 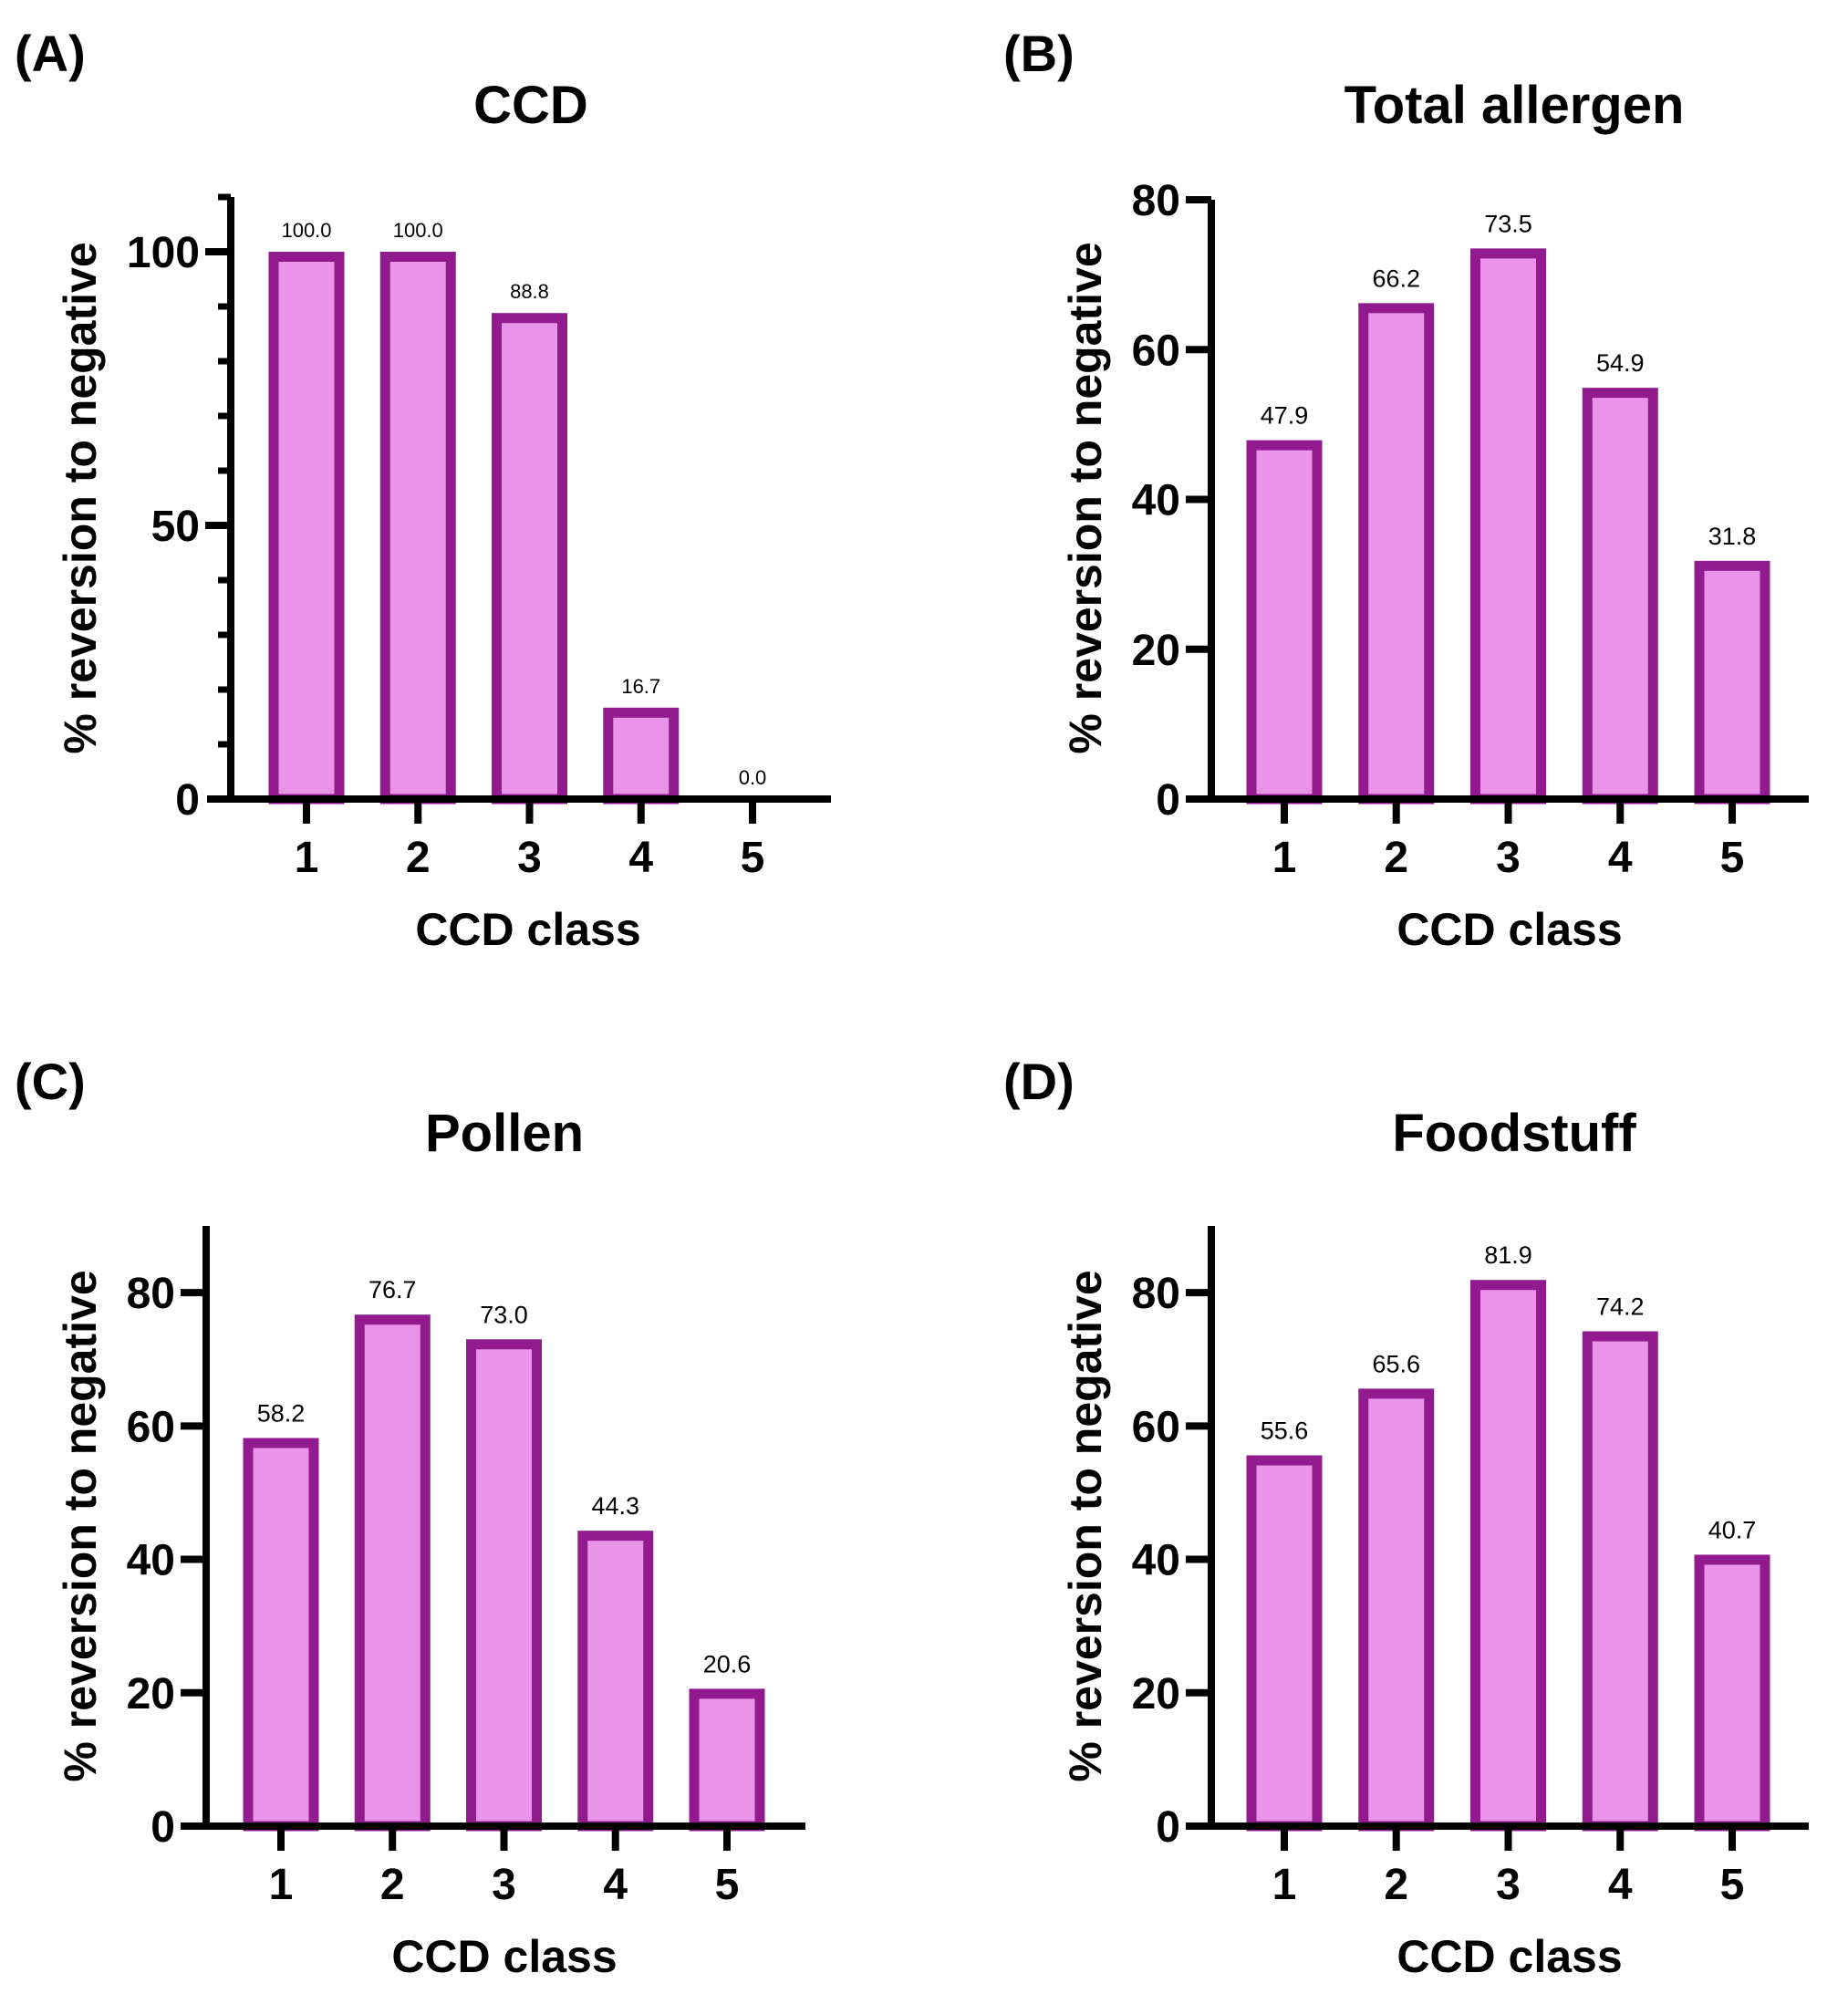 I want to click on panel-letter: (A), so click(x=50, y=53).